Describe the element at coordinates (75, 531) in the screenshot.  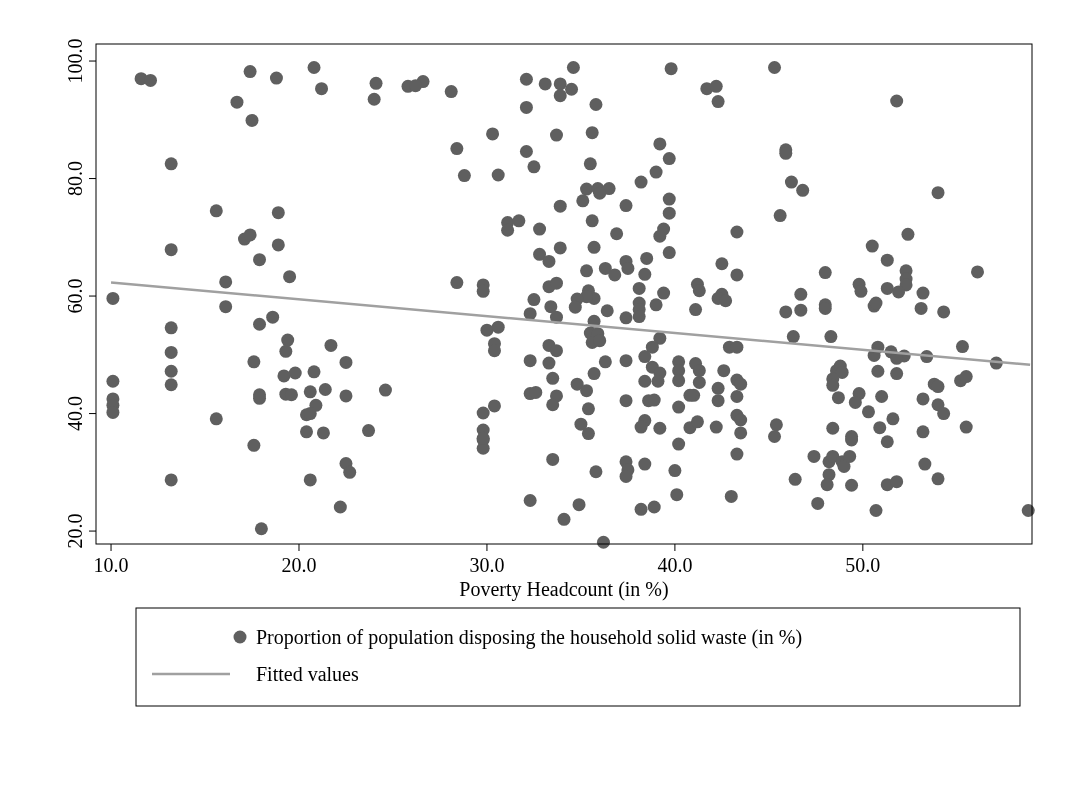
I see `y-tick-label: 20.0` at that location.